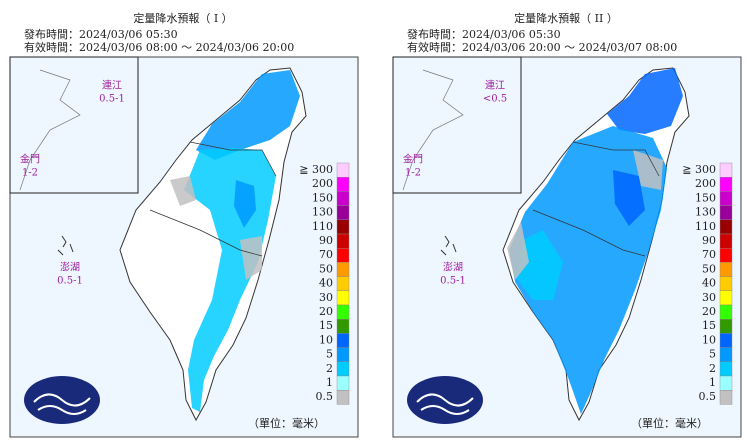  What do you see at coordinates (182, 18) in the screenshot?
I see `panel-title: 定量降水預報（ I ）` at bounding box center [182, 18].